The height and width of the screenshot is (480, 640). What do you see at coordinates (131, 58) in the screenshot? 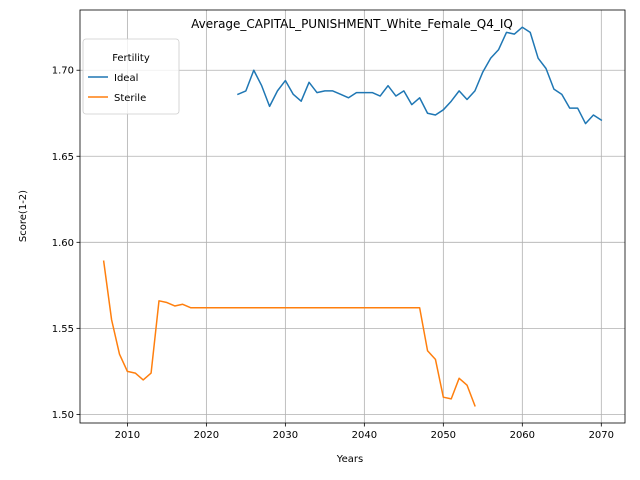
I see `legend-title: Fertility` at bounding box center [131, 58].